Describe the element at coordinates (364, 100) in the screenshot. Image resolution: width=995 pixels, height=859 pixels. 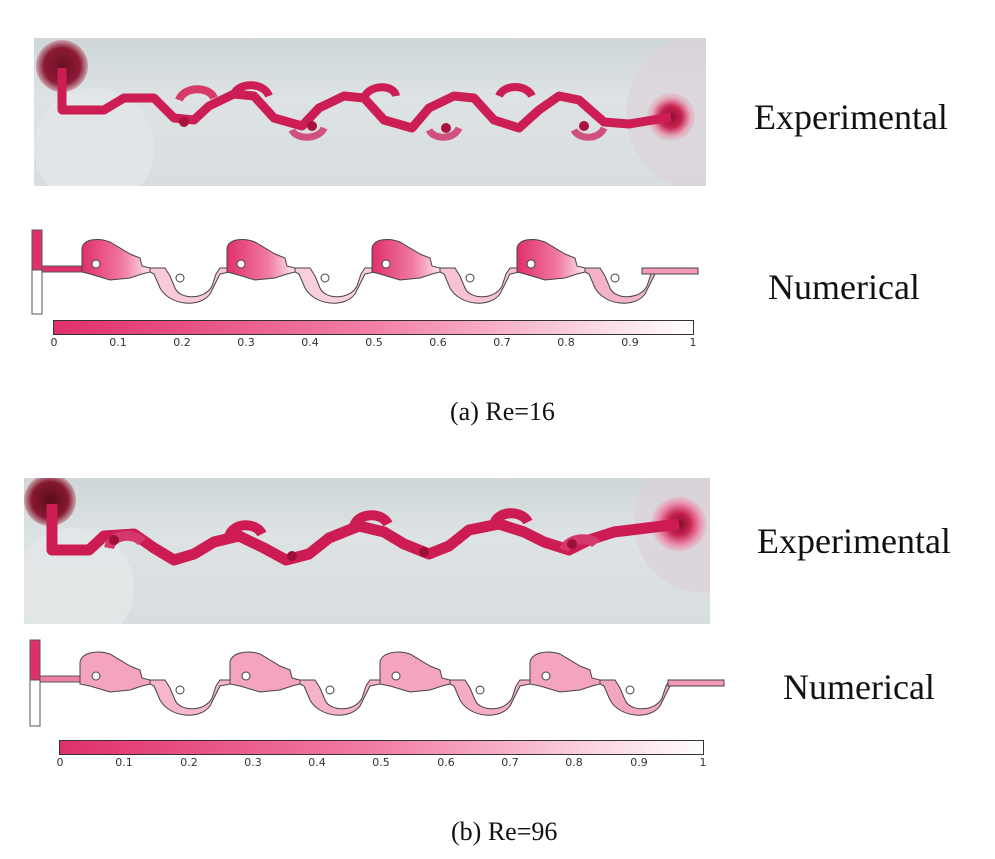
I see `dye-stream` at that location.